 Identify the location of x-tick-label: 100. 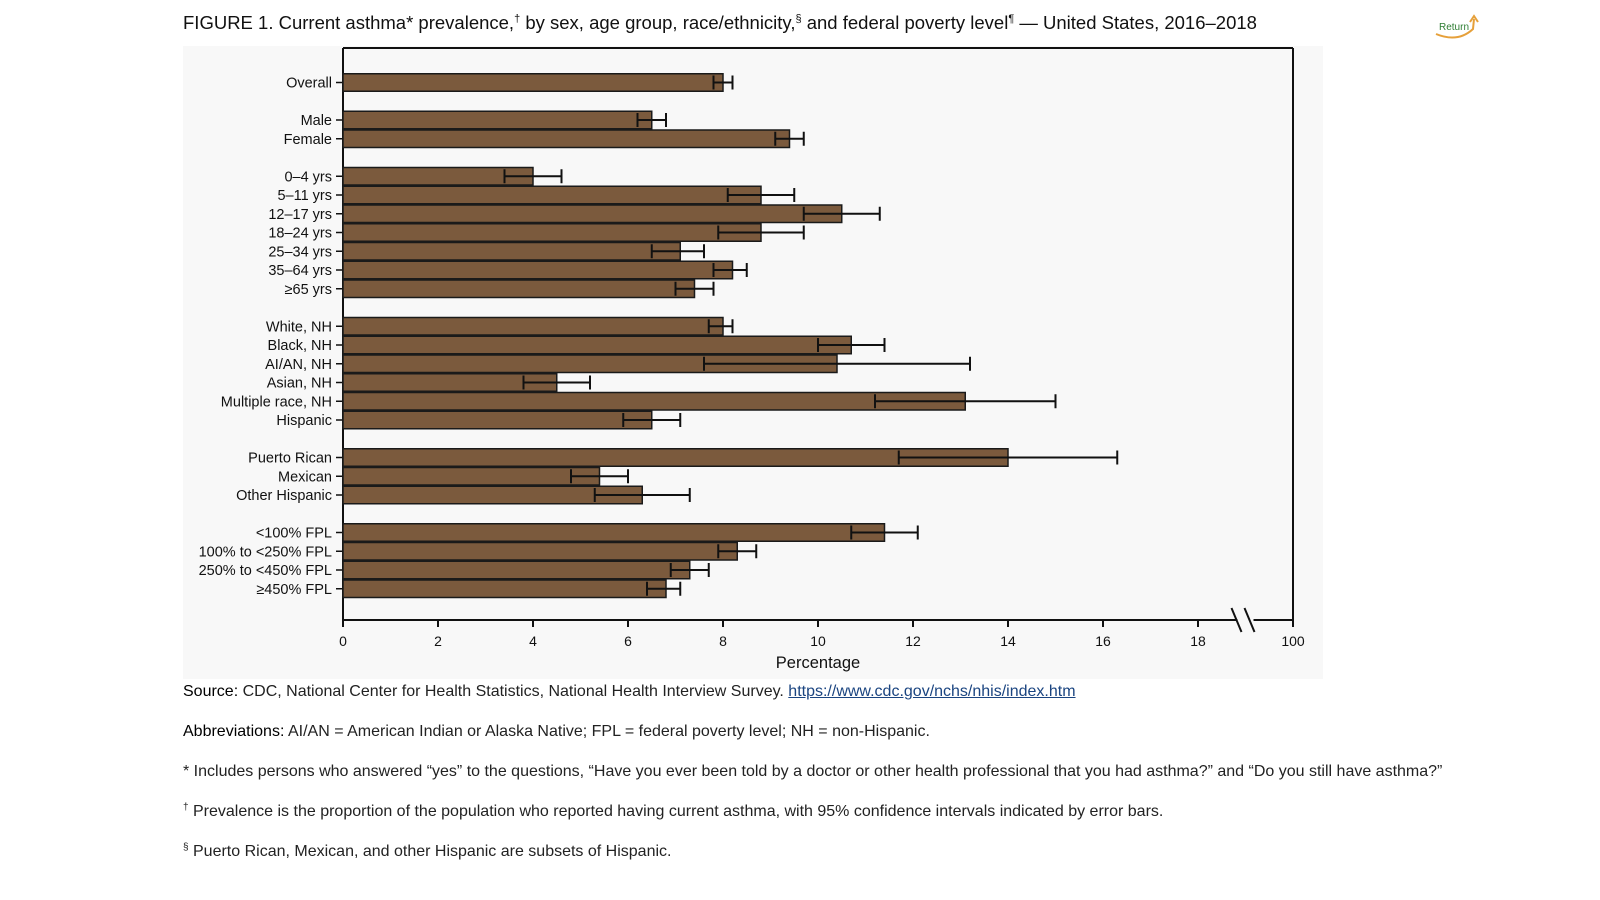
(1293, 641).